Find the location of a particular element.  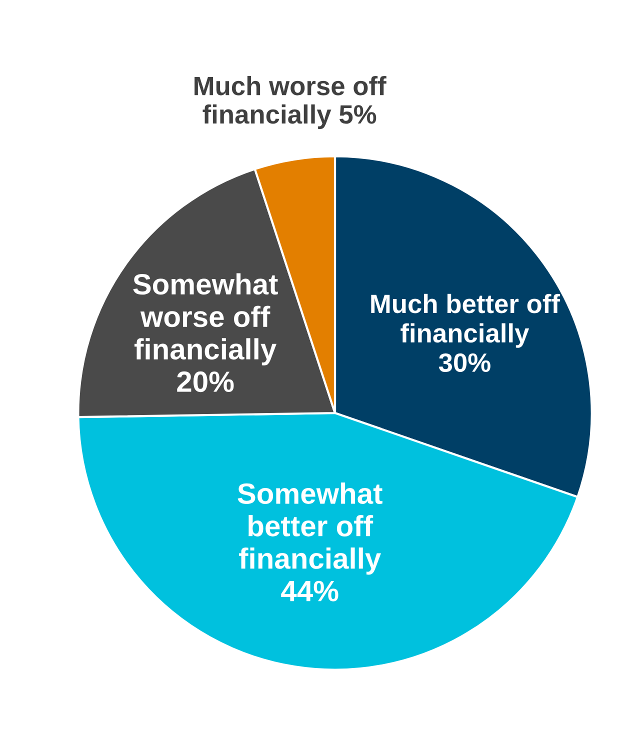

slice-label: Much worse off financially 5% is located at coordinates (290, 102).